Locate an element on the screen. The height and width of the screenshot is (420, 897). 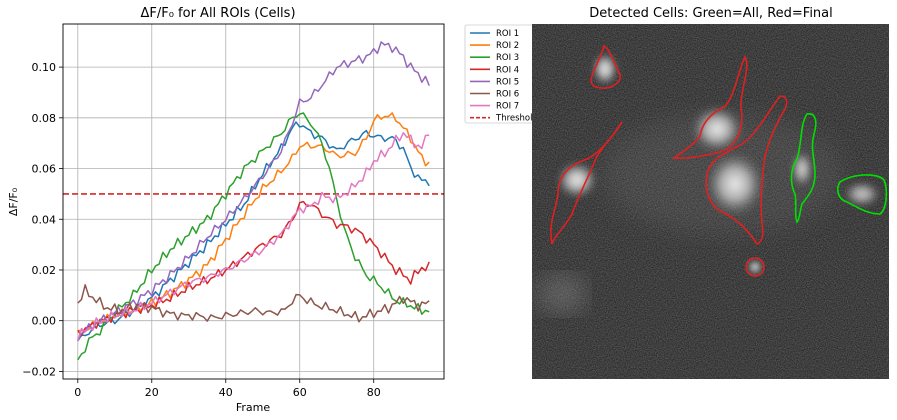
y-axis-label: ΔF/F₀ is located at coordinates (13, 201).